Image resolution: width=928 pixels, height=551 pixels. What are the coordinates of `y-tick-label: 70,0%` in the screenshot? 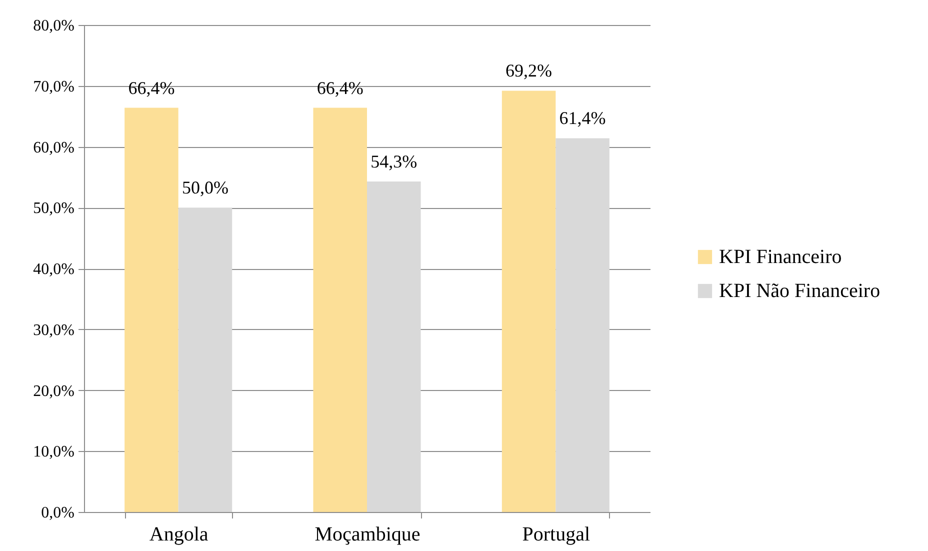 It's located at (53, 87).